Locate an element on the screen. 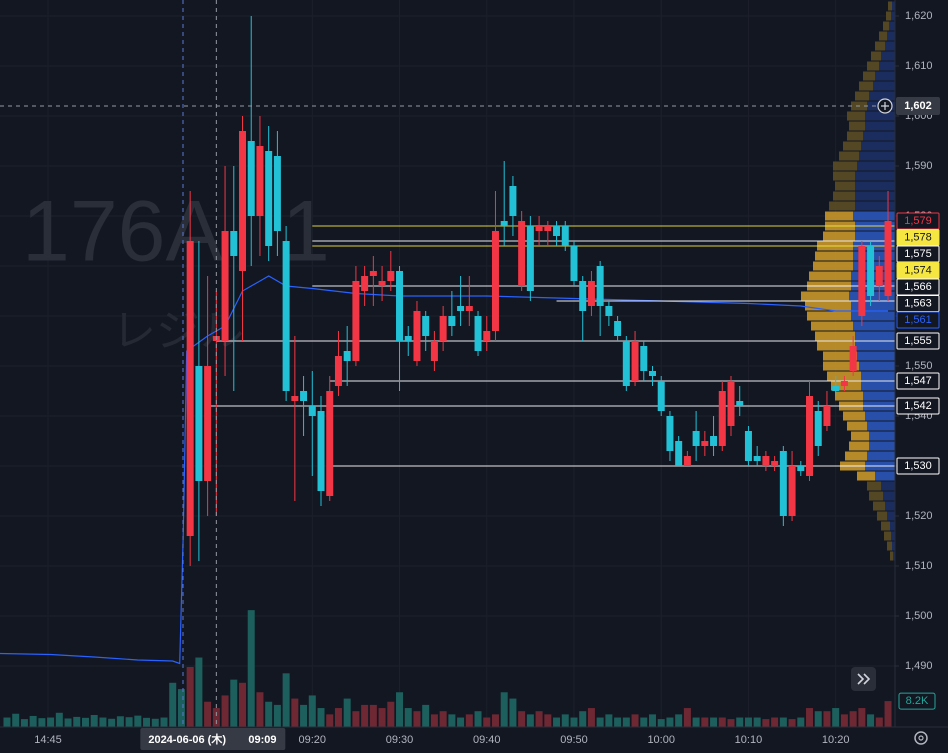 Image resolution: width=948 pixels, height=753 pixels. level-label: 1,579 is located at coordinates (918, 221).